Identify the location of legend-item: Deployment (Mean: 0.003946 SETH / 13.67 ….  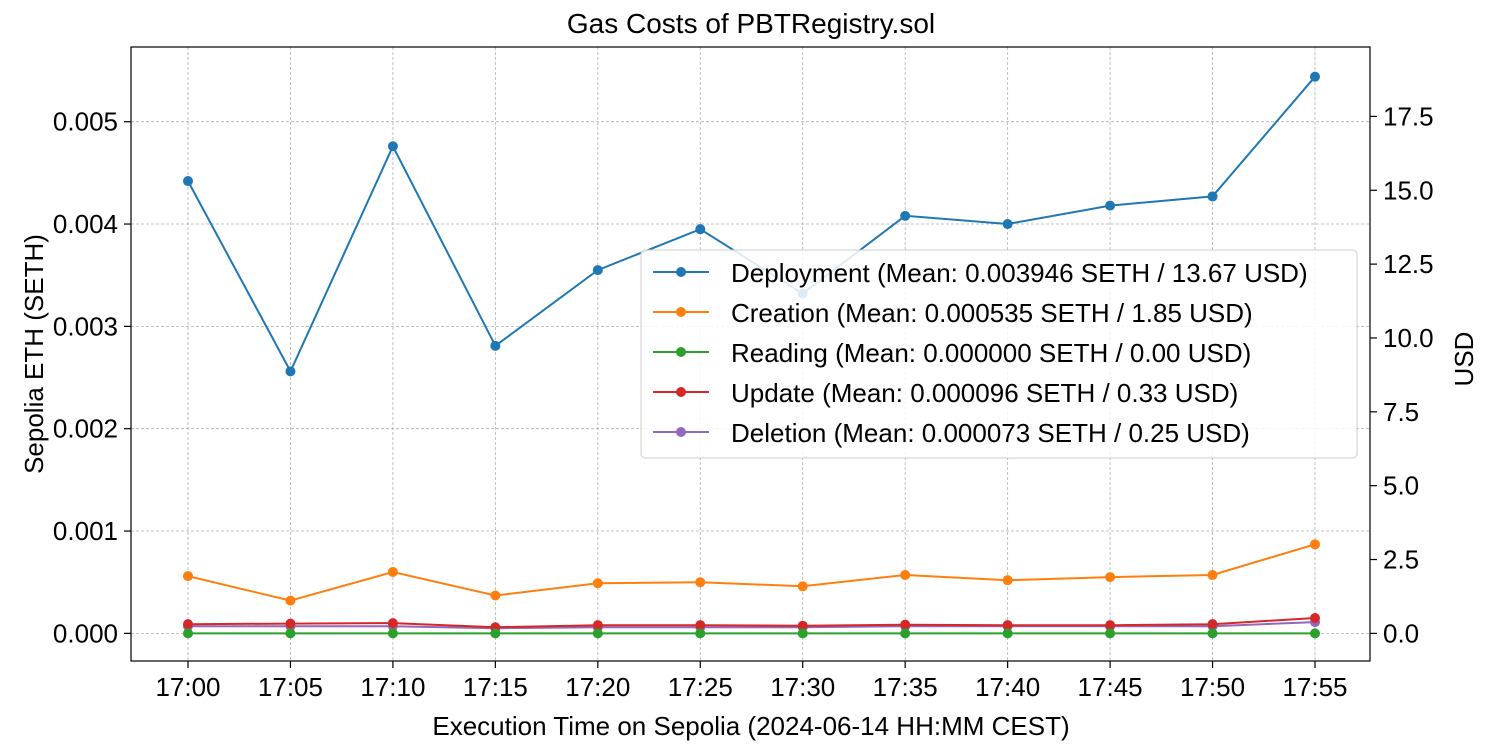
(980, 273).